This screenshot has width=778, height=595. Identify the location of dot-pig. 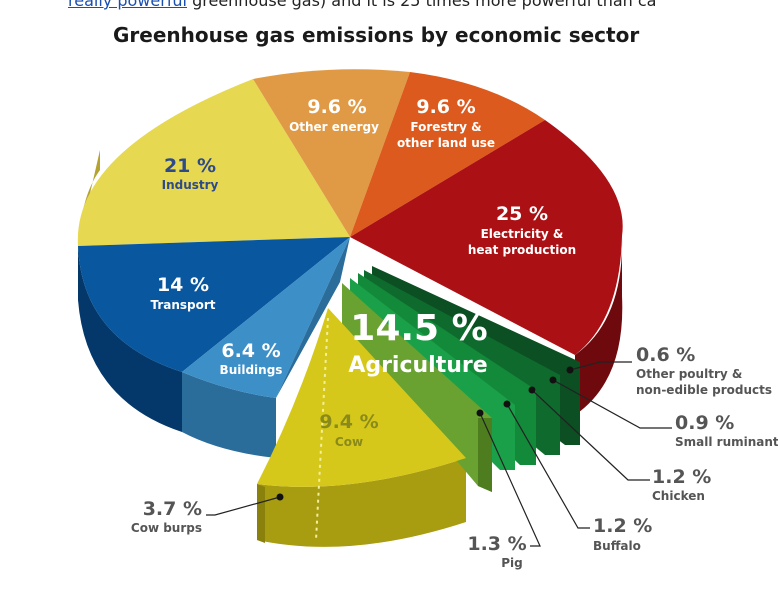
(480, 413).